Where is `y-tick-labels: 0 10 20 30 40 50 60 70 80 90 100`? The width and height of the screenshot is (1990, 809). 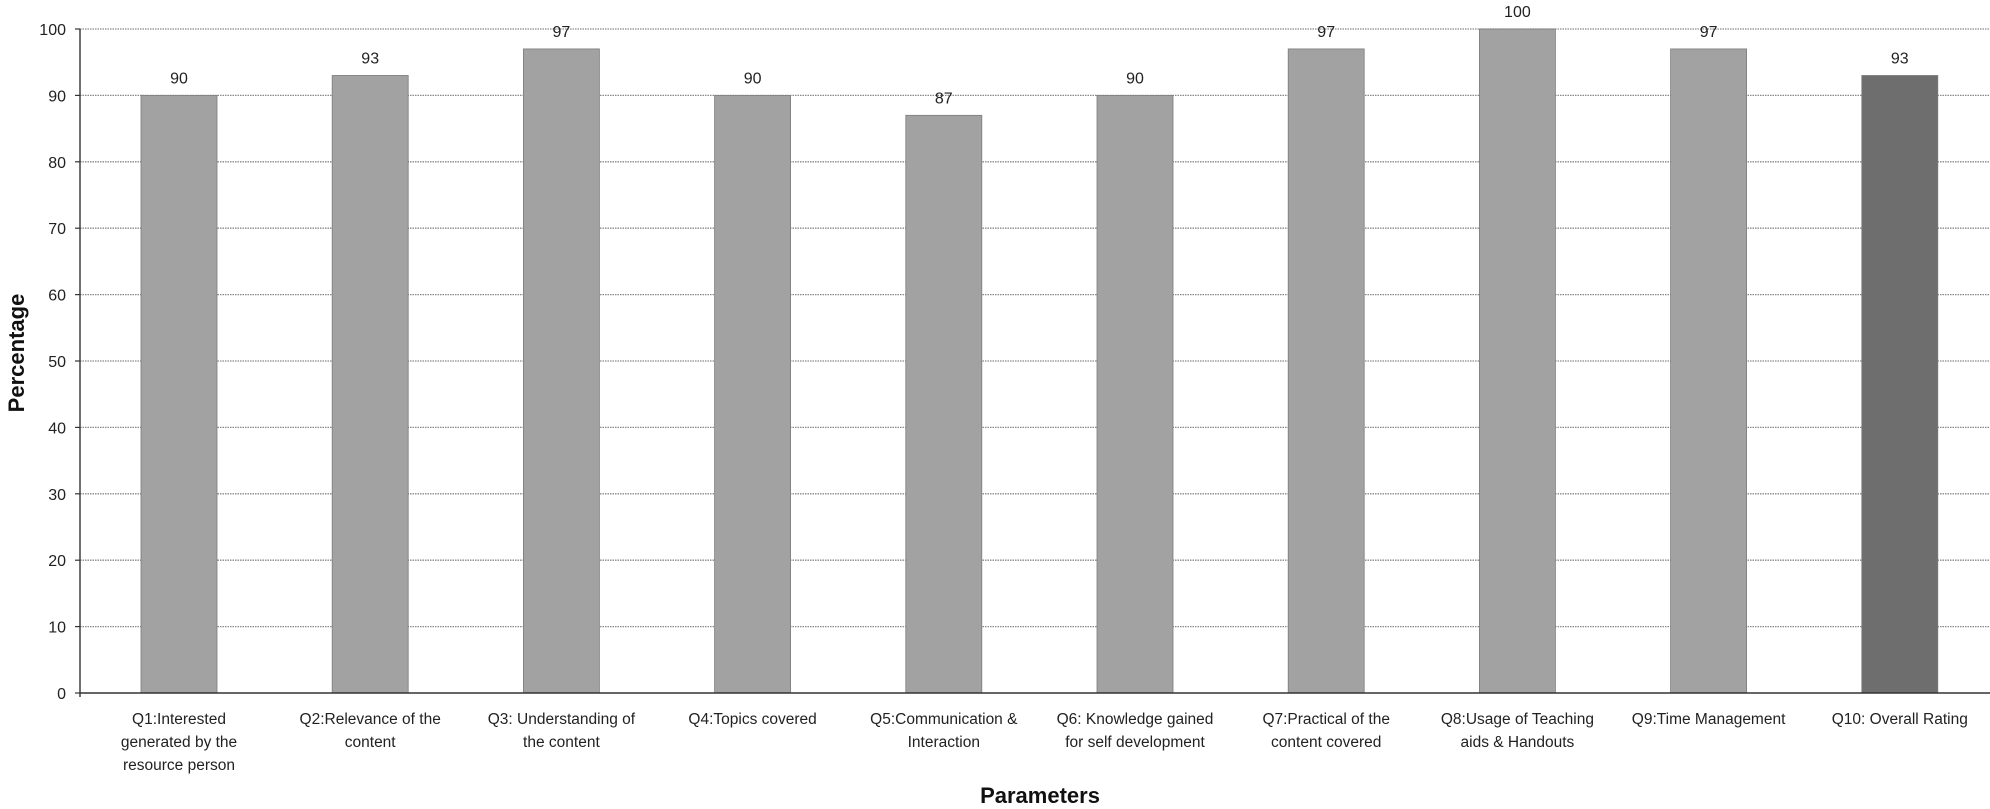 y-tick-labels: 0 10 20 30 40 50 60 70 80 90 100 is located at coordinates (52, 362).